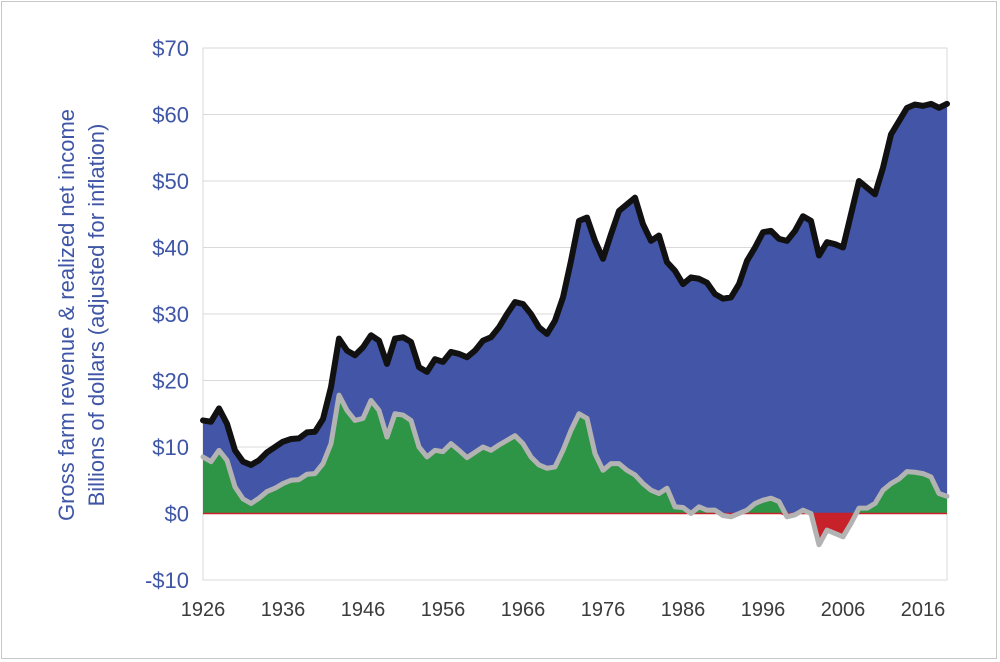 This screenshot has width=1000, height=662. Describe the element at coordinates (363, 610) in the screenshot. I see `x-tick-label: 1946` at that location.